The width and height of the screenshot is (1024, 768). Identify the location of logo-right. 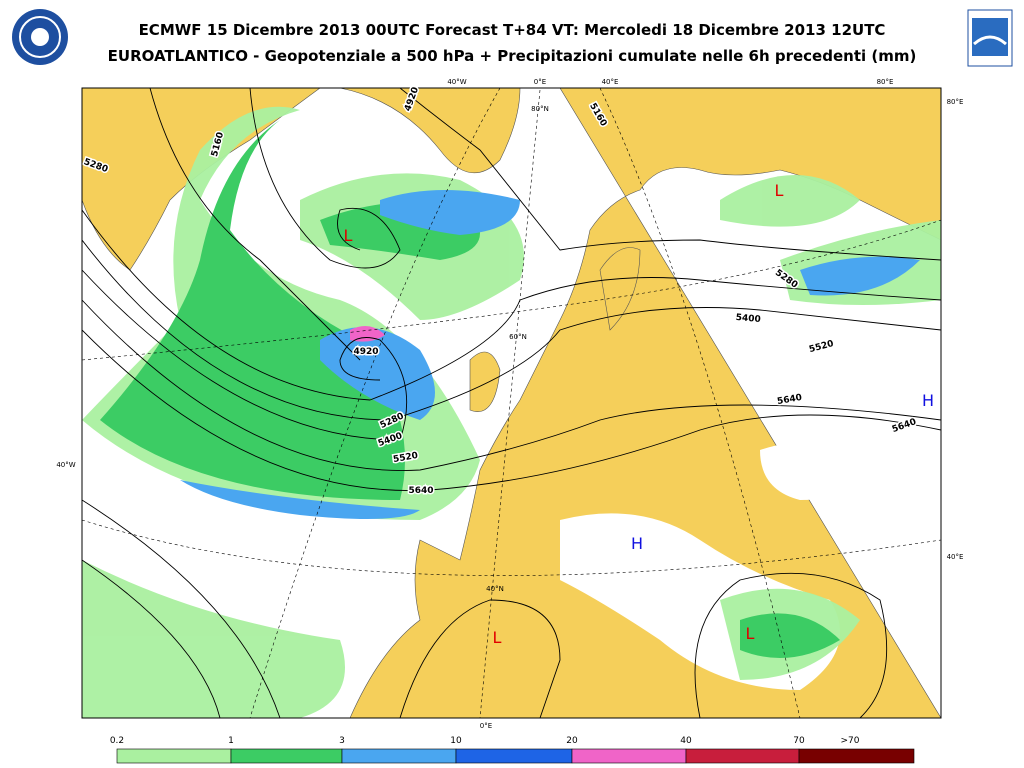
(990, 38).